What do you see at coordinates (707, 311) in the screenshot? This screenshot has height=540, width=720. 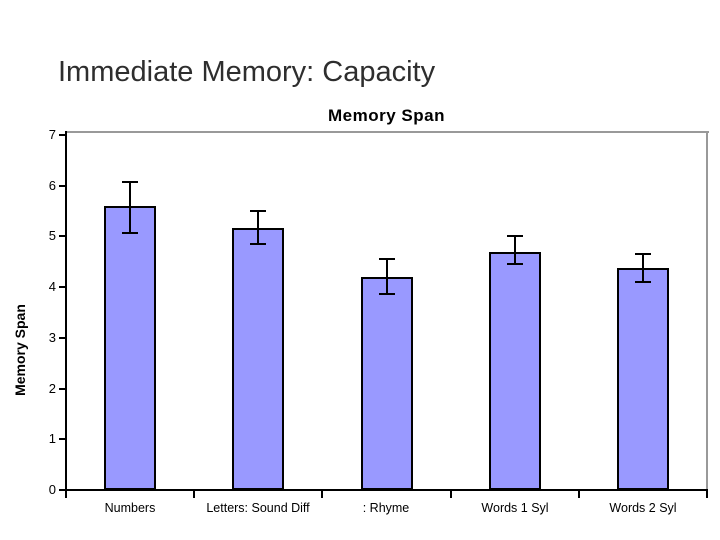 I see `plot-border-right` at bounding box center [707, 311].